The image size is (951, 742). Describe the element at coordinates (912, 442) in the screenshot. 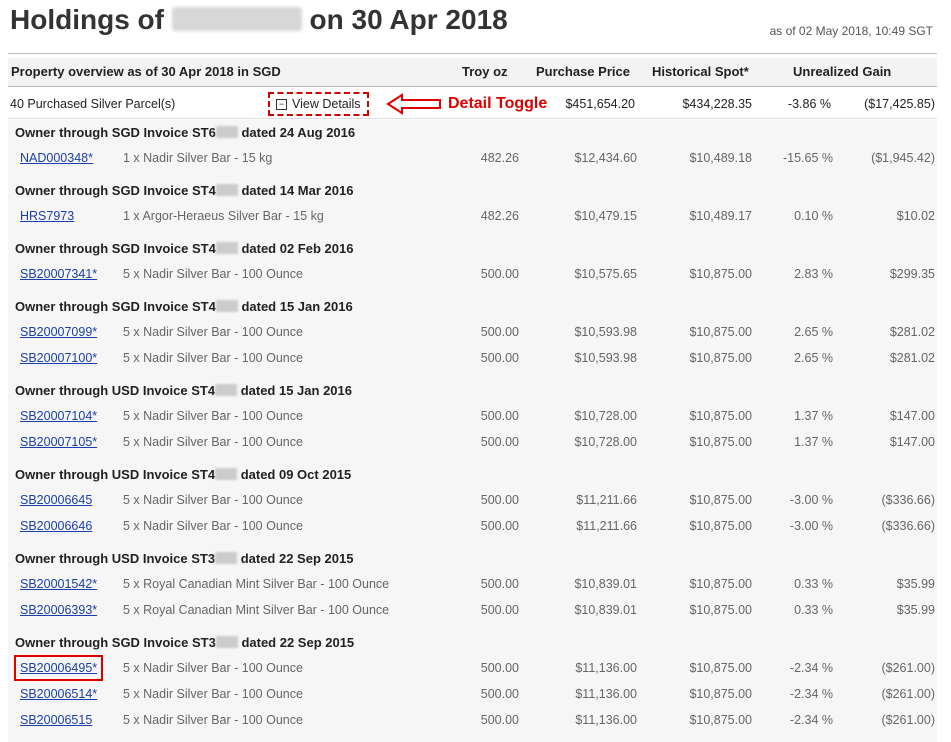

I see `gain-value: $147.00` at that location.